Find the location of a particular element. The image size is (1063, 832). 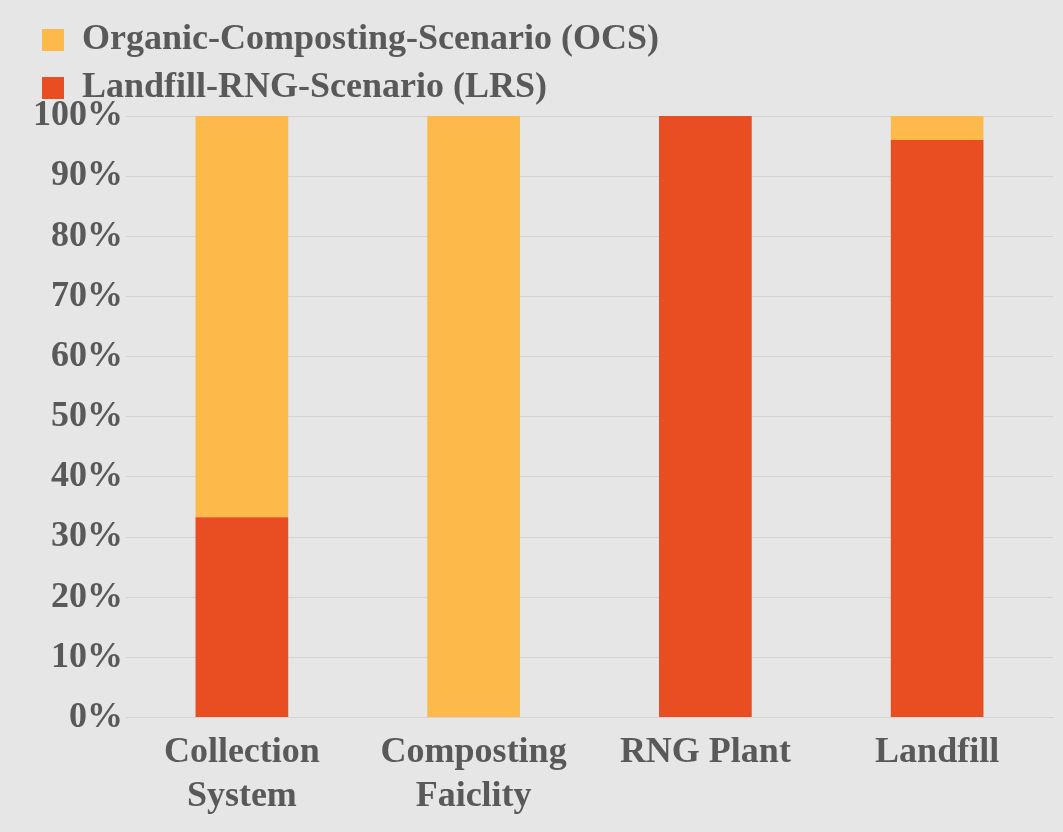

y-tick-label: 50% is located at coordinates (87, 414).